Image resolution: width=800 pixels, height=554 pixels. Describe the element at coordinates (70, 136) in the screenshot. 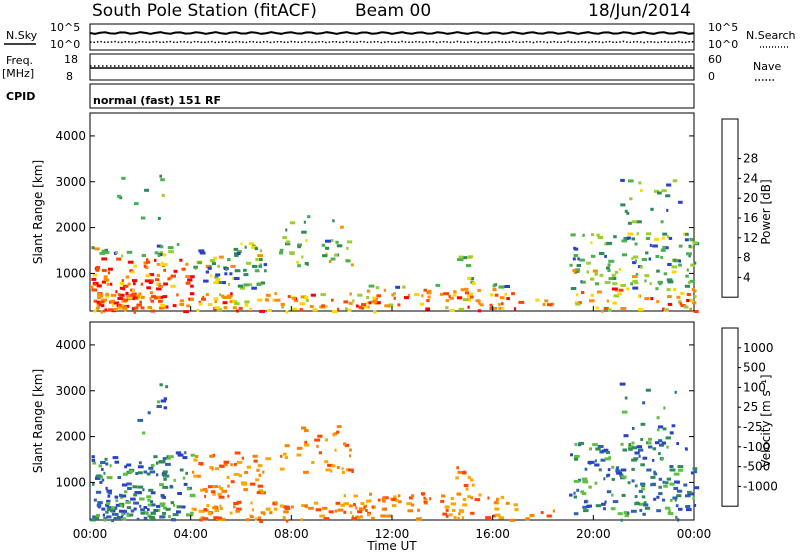

I see `ytick-label: 4000` at that location.